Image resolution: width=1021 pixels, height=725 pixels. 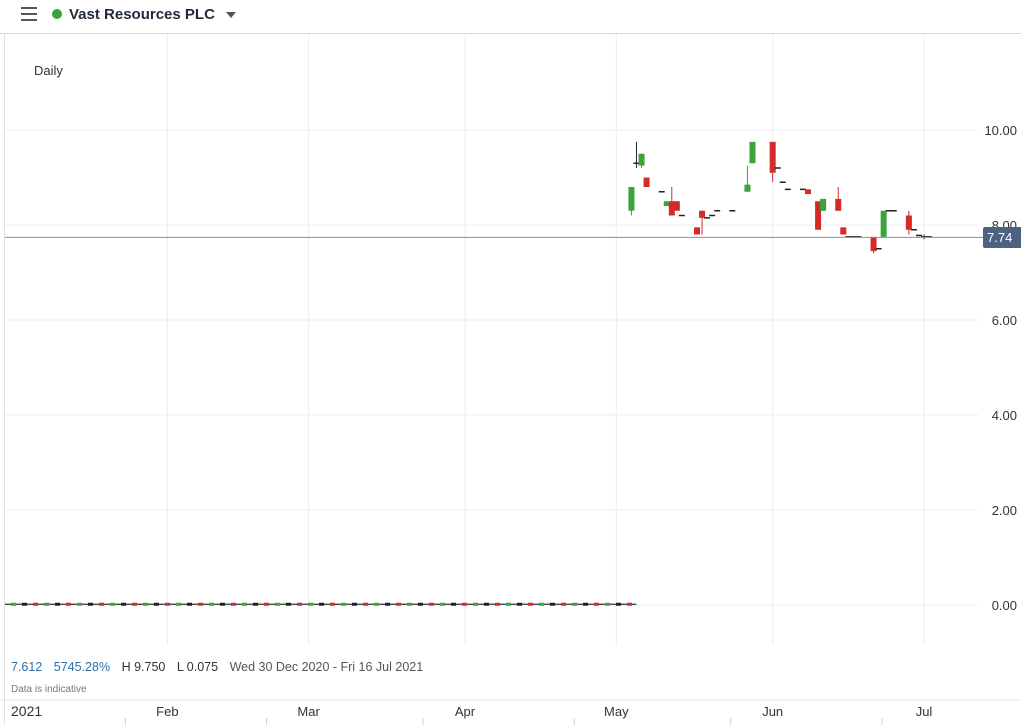 I want to click on data-disclaimer: Data is indicative, so click(x=49, y=689).